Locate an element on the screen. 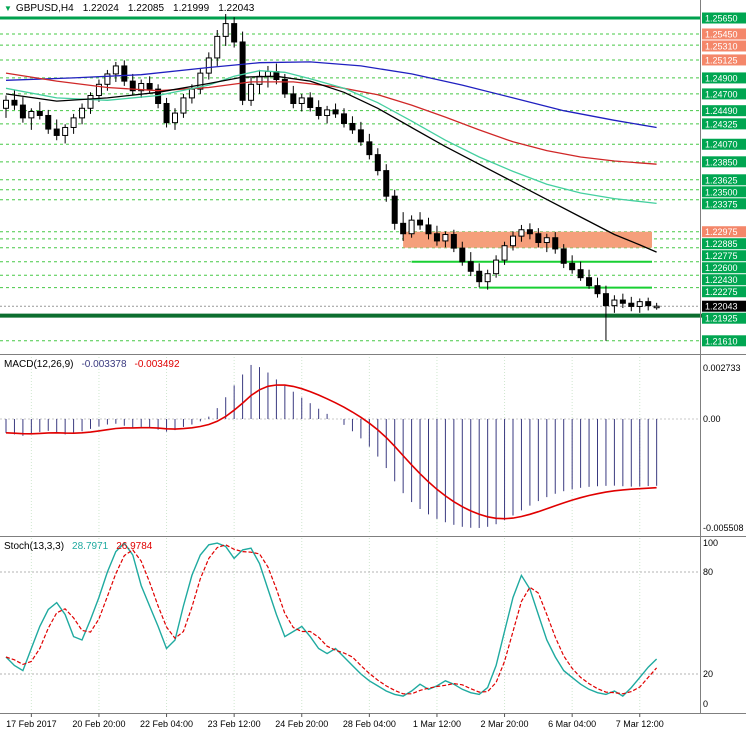 This screenshot has width=746, height=731. price-tag-label: 1.23850 is located at coordinates (721, 162).